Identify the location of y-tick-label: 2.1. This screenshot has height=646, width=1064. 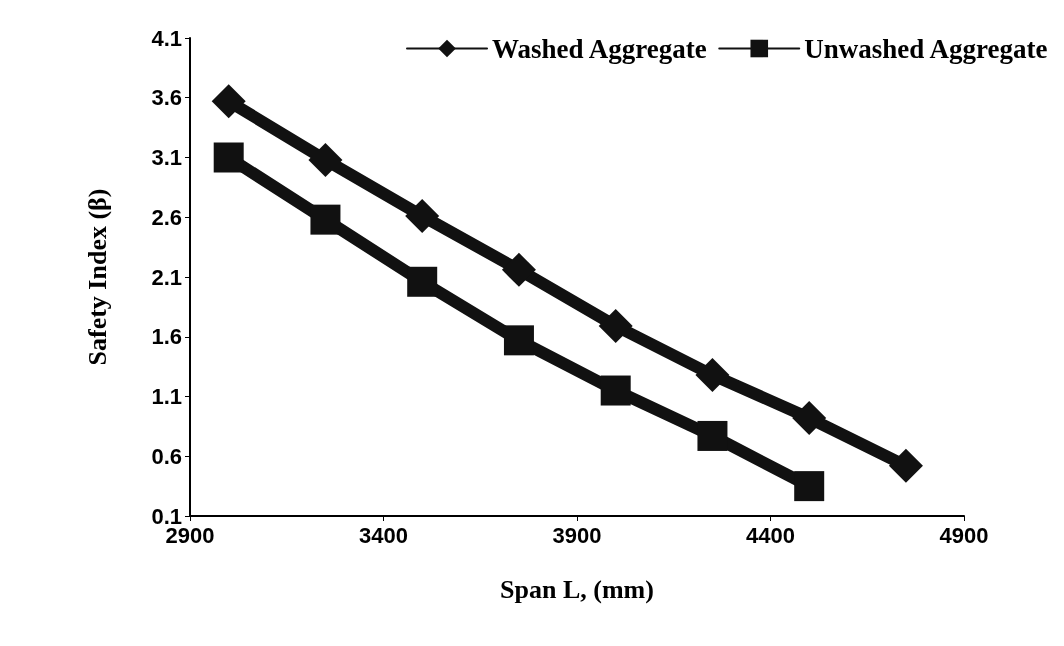
(166, 277).